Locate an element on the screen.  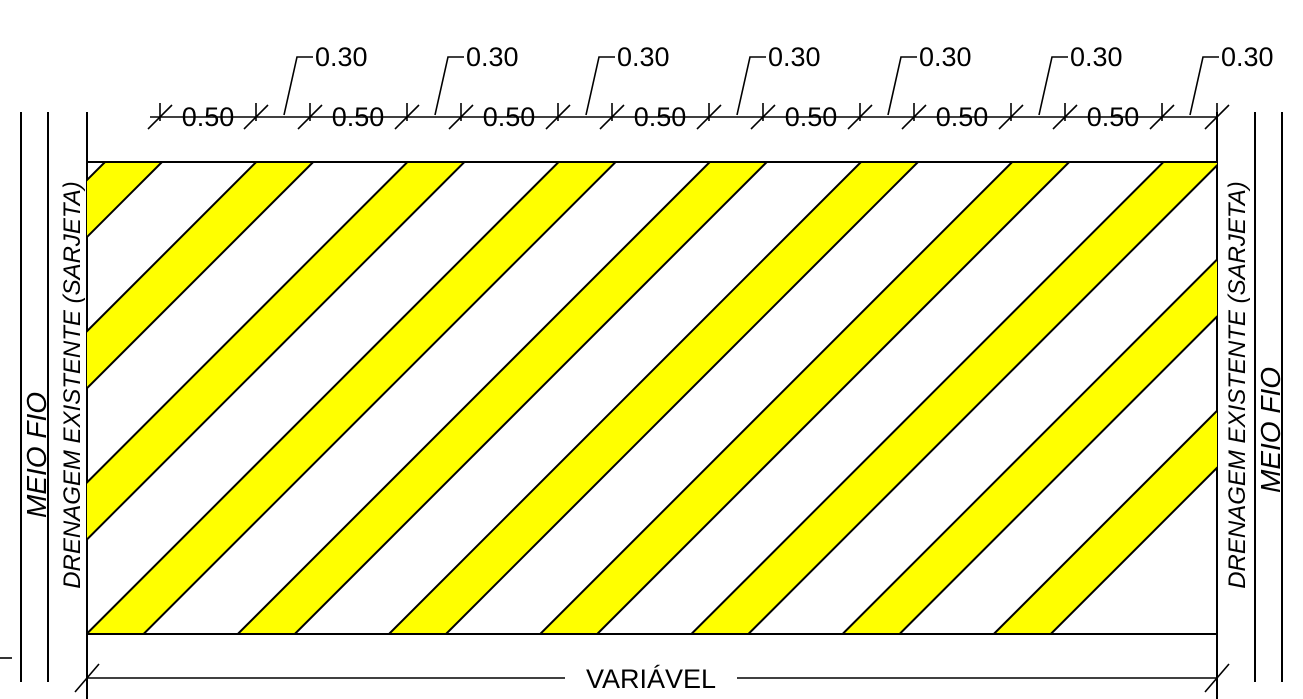
yellow-stripe is located at coordinates (5, 398).